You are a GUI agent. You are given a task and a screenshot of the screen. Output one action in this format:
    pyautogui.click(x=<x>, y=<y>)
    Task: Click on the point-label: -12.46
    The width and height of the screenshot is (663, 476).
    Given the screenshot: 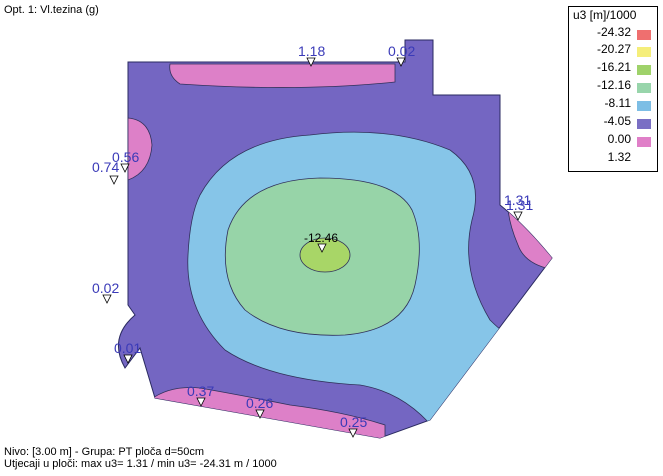 What is the action you would take?
    pyautogui.click(x=321, y=238)
    